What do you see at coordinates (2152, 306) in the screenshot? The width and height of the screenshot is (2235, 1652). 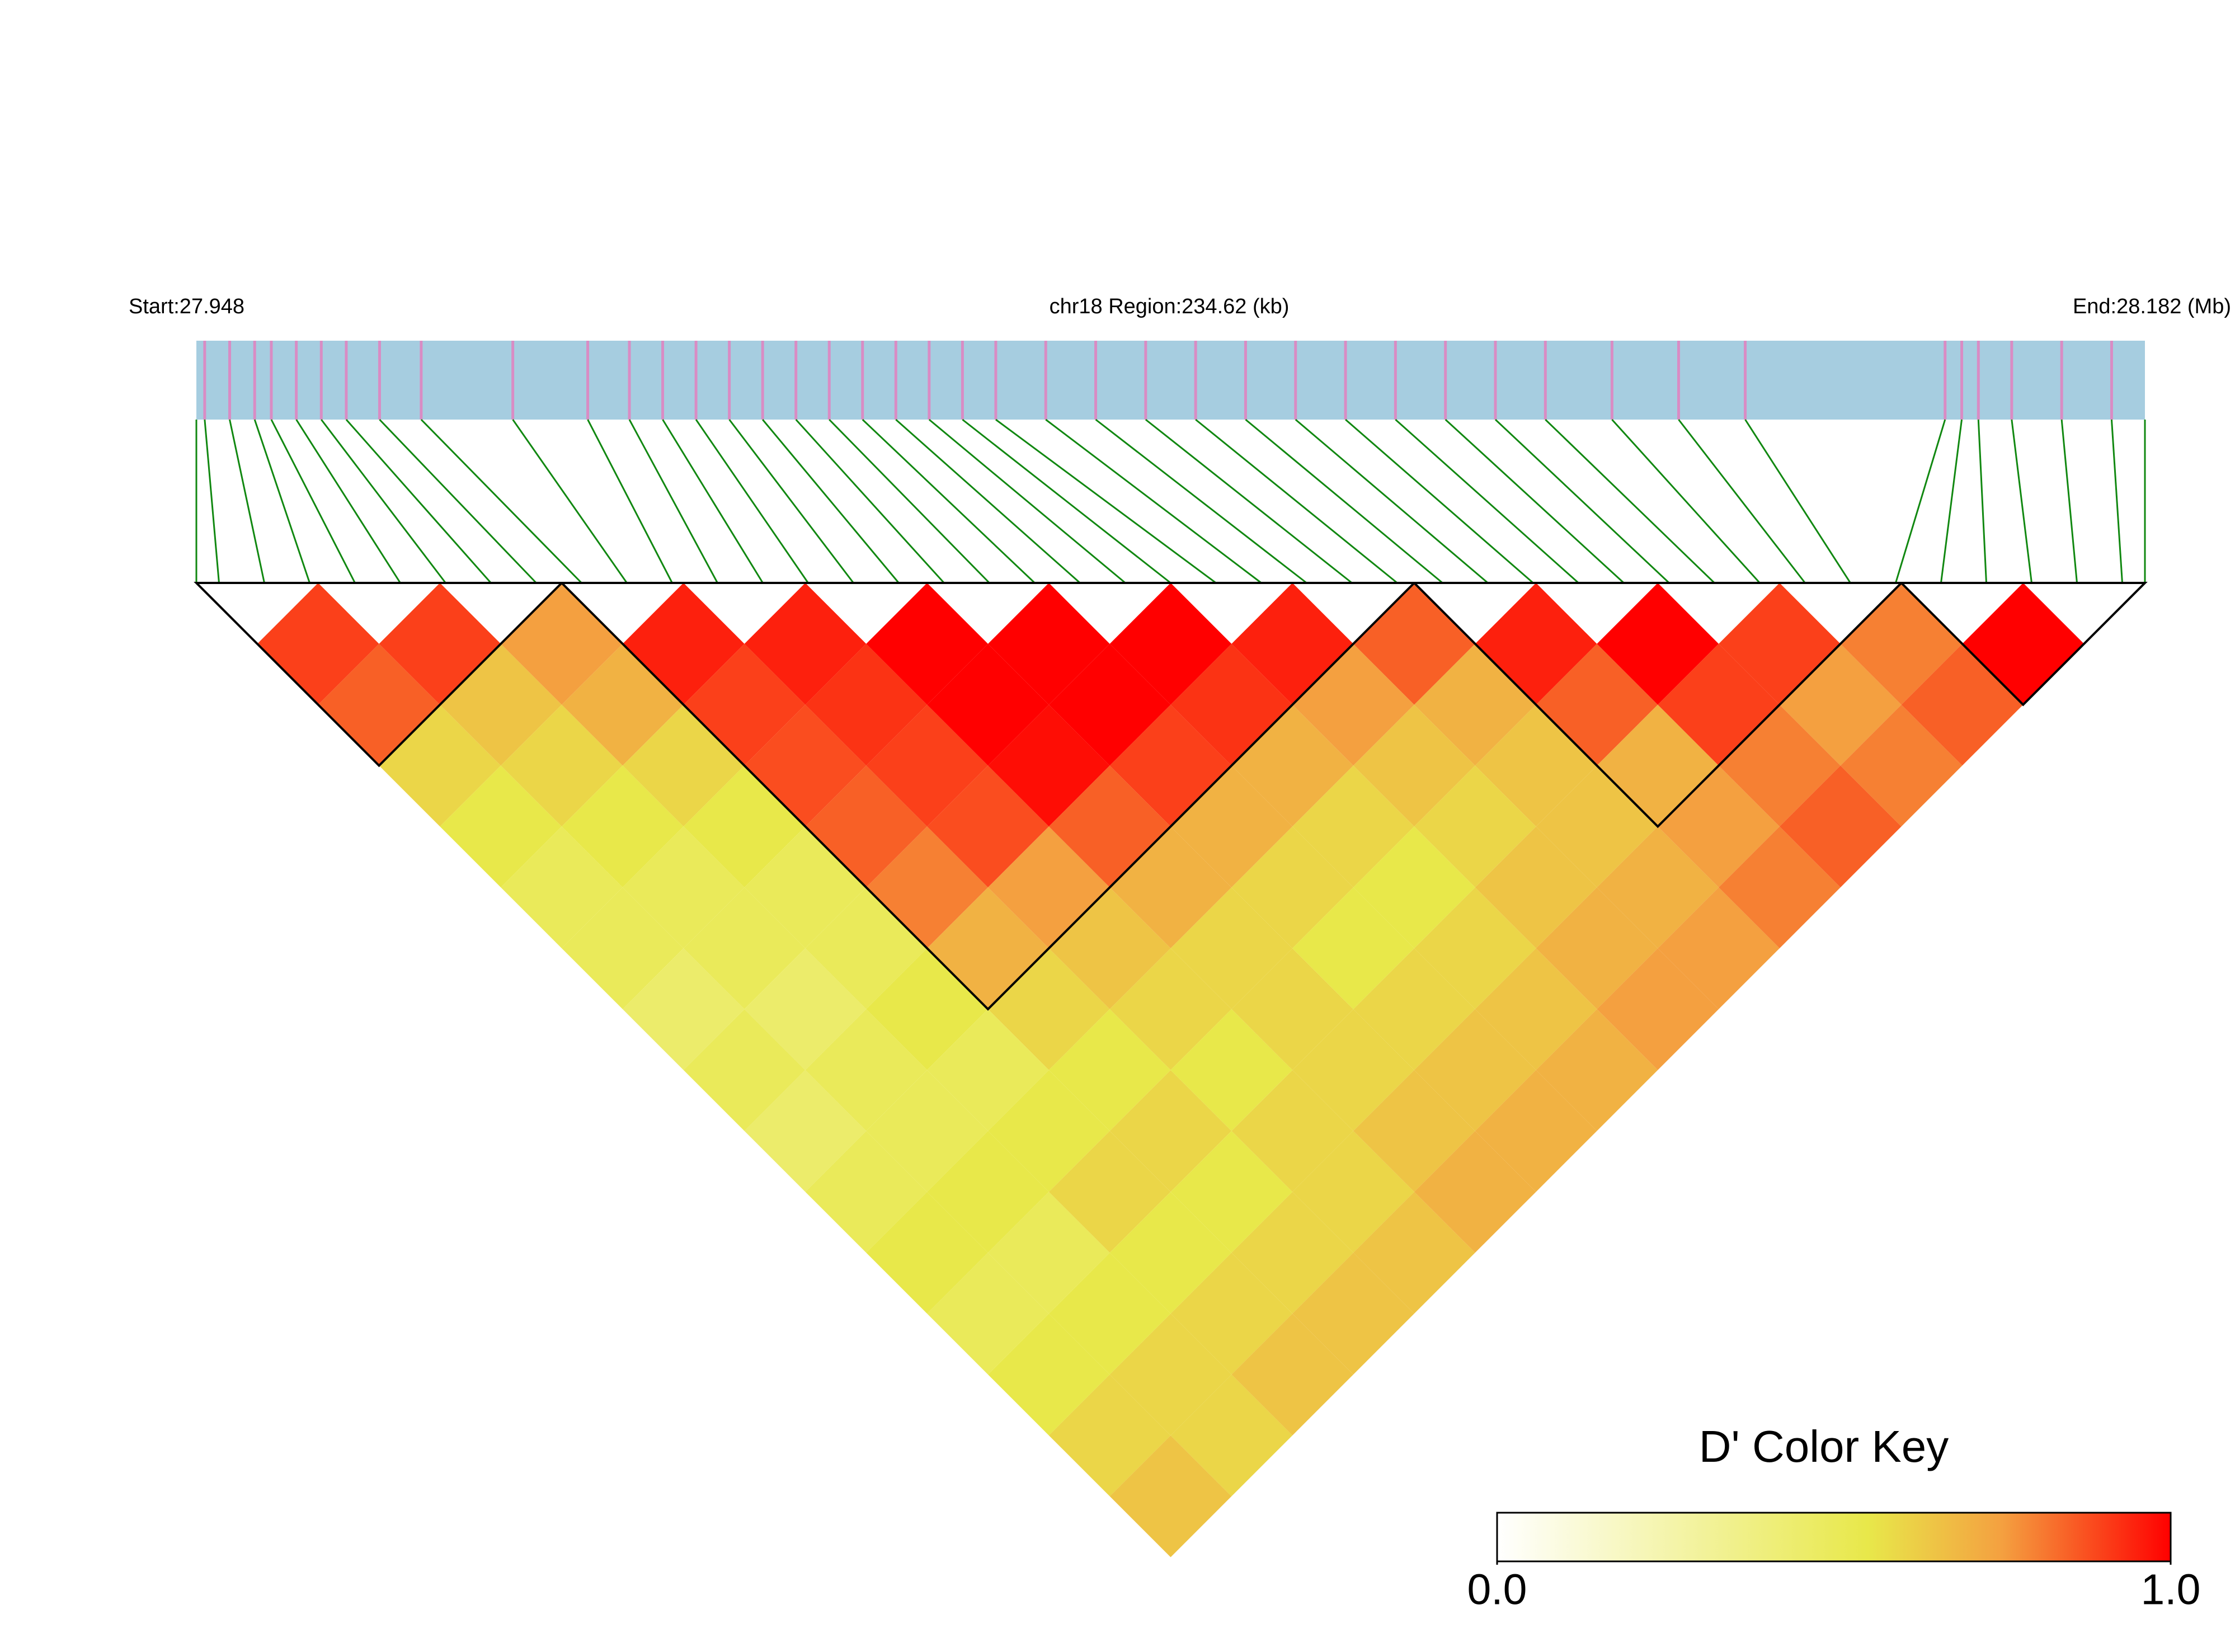 I see `end-label: End:28.182 (Mb)` at bounding box center [2152, 306].